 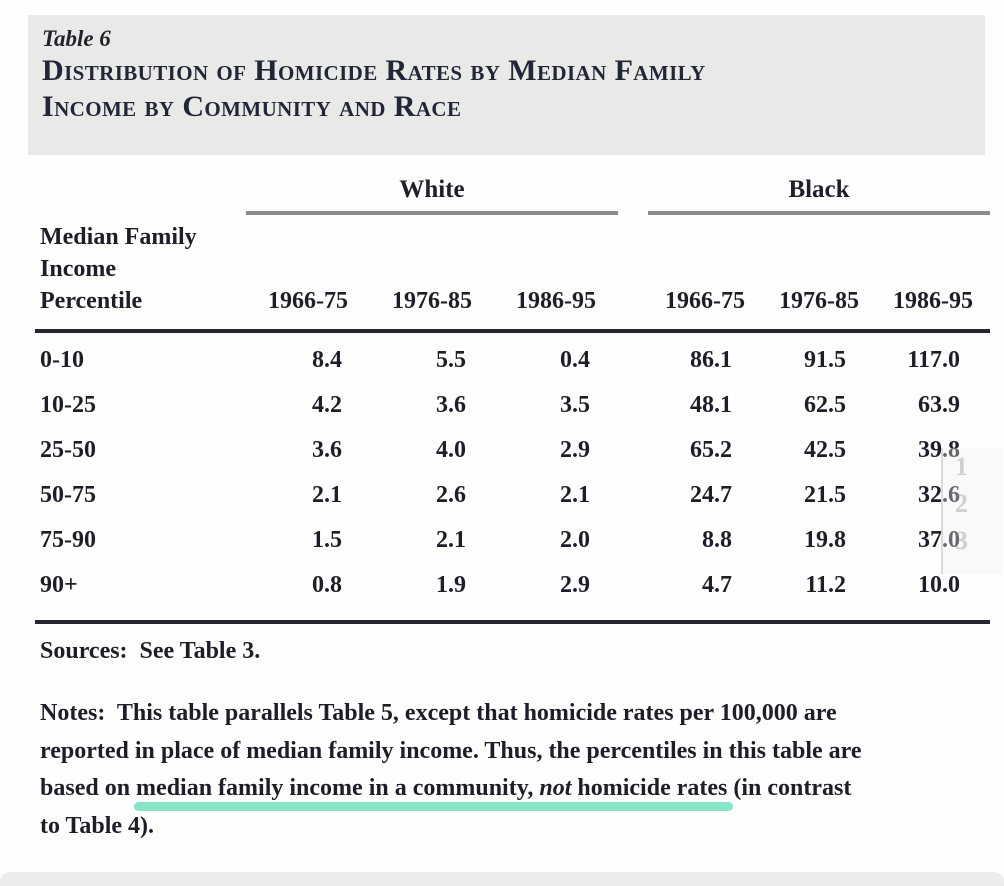 What do you see at coordinates (91, 301) in the screenshot?
I see `stub-header-line3: Percentile` at bounding box center [91, 301].